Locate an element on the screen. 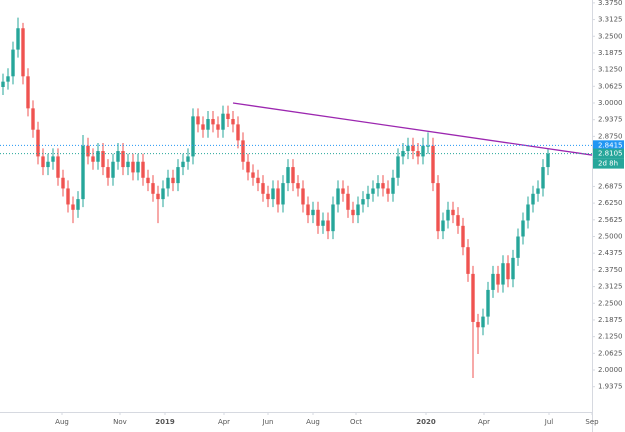 The width and height of the screenshot is (625, 432). x-tick-label: Jul is located at coordinates (549, 422).